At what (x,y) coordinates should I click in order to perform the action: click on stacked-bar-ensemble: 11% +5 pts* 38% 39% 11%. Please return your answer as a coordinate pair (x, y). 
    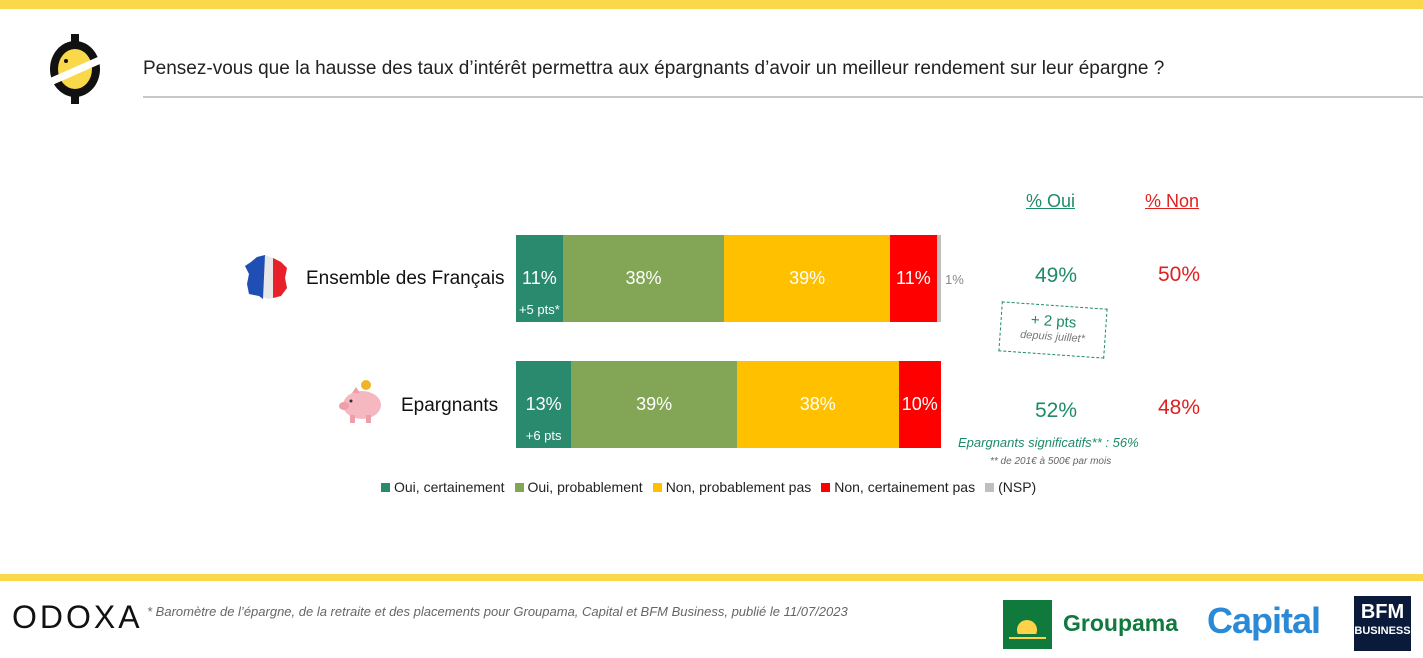
    Looking at the image, I should click on (728, 278).